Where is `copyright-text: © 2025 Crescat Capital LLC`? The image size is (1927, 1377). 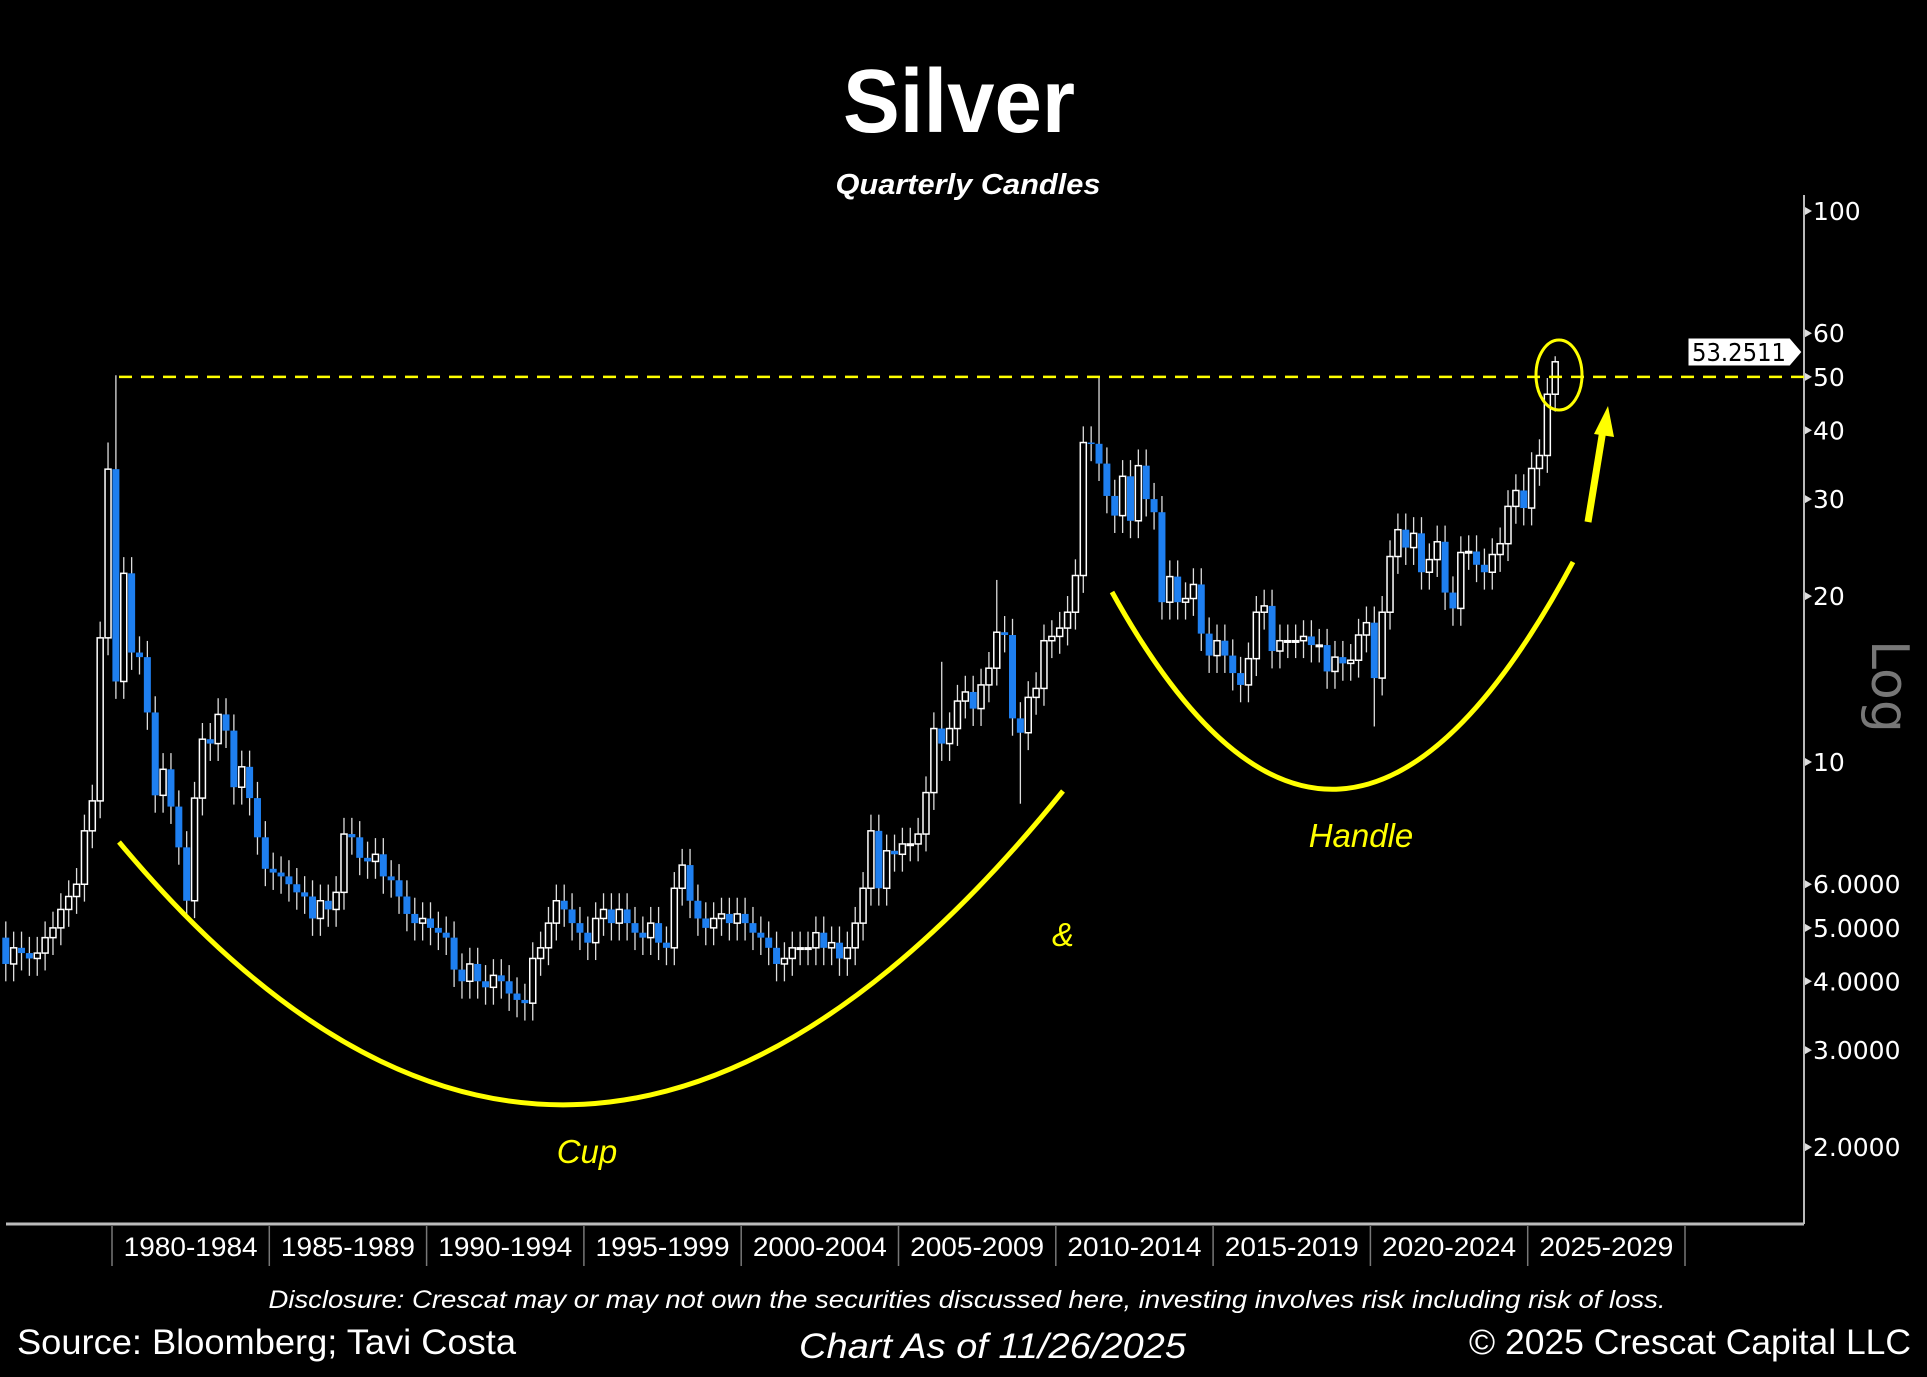
copyright-text: © 2025 Crescat Capital LLC is located at coordinates (1690, 1342).